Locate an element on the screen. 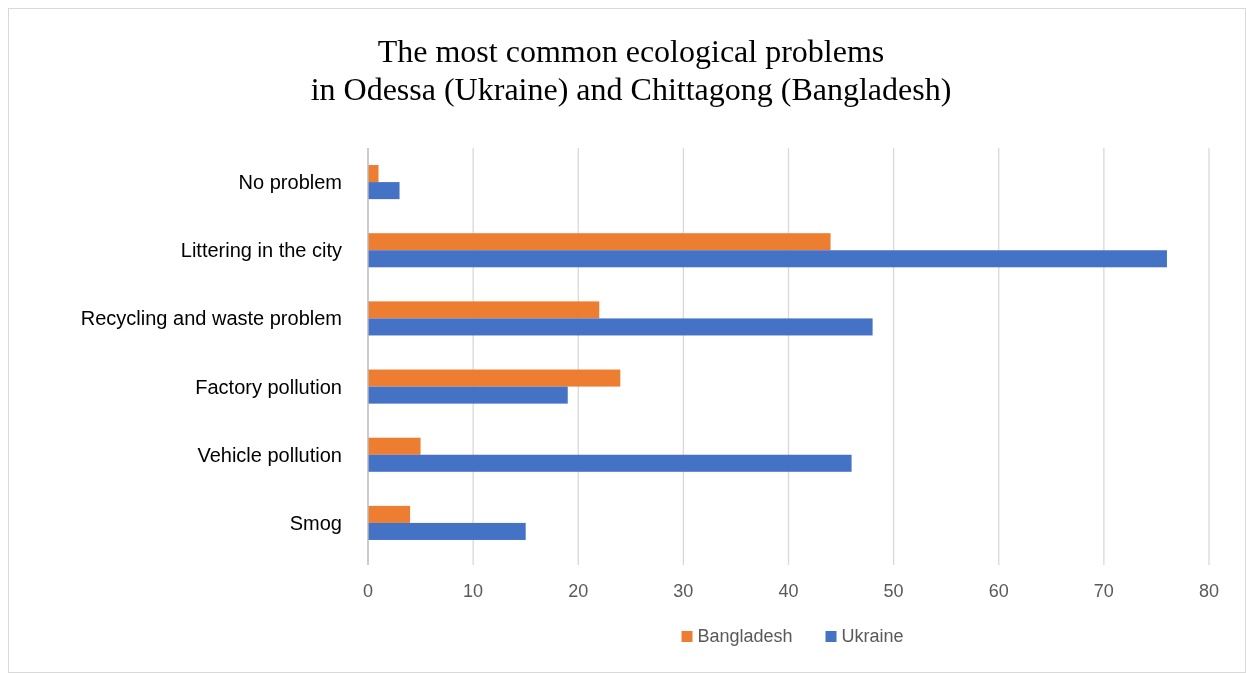 The height and width of the screenshot is (673, 1246). x-tick-label: 30 is located at coordinates (683, 591).